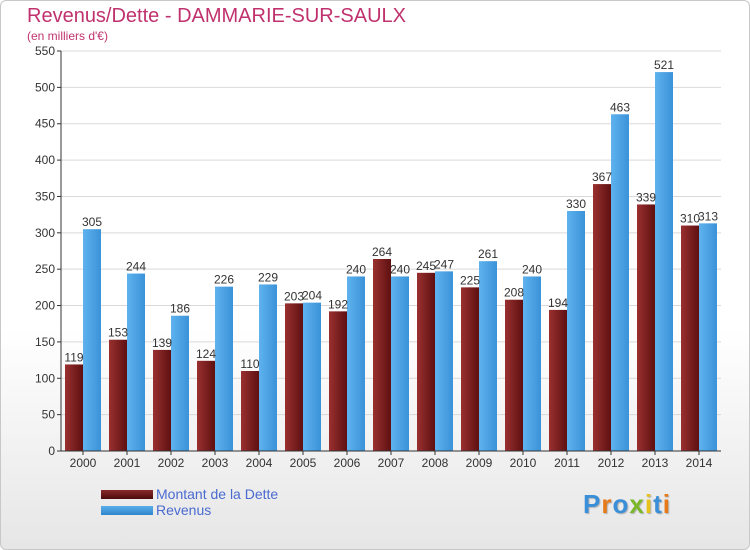 The height and width of the screenshot is (550, 750). What do you see at coordinates (312, 296) in the screenshot?
I see `data-label-revenus: 204` at bounding box center [312, 296].